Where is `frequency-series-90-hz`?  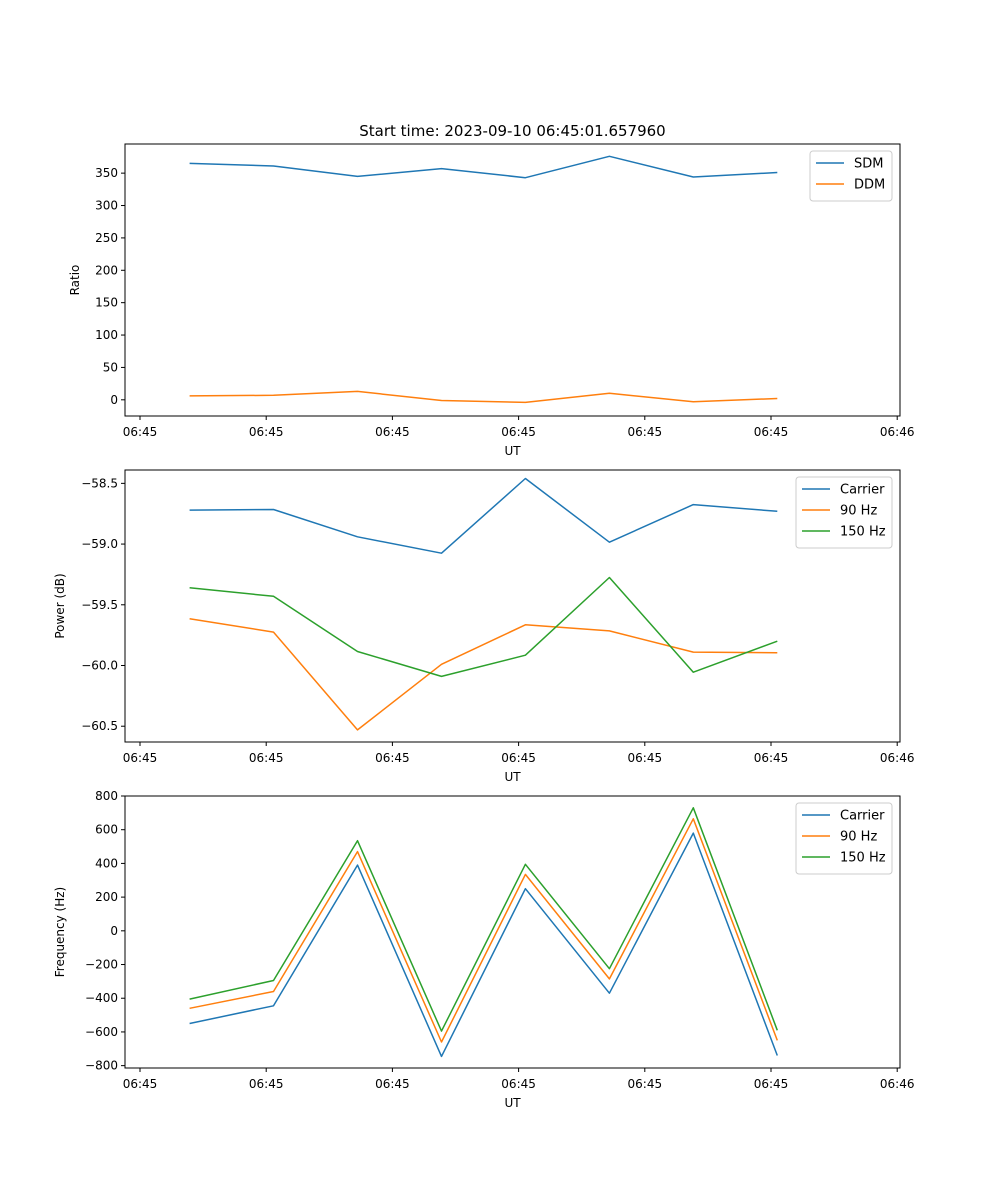
frequency-series-90-hz is located at coordinates (484, 930).